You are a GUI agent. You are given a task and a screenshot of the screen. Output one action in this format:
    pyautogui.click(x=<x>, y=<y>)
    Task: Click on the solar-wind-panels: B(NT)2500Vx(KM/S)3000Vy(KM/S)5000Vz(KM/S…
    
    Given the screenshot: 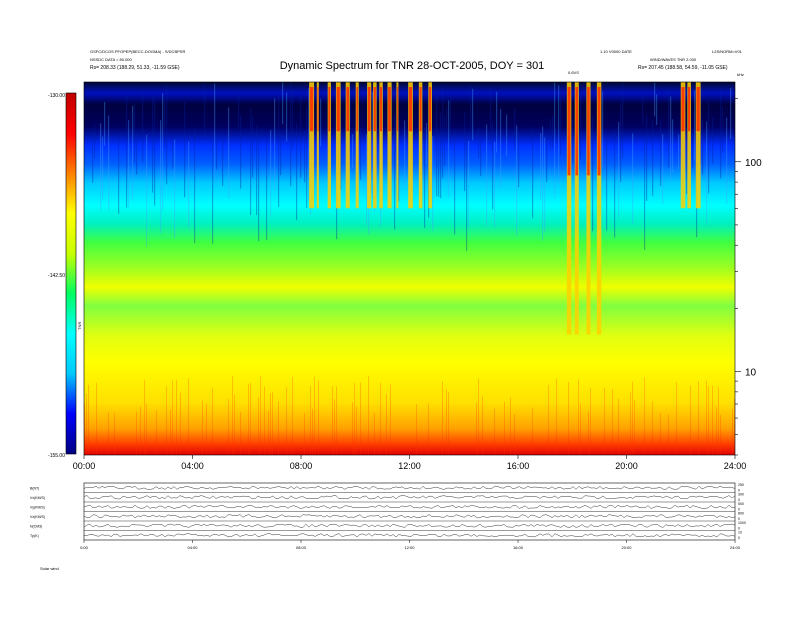 What is the action you would take?
    pyautogui.click(x=388, y=511)
    